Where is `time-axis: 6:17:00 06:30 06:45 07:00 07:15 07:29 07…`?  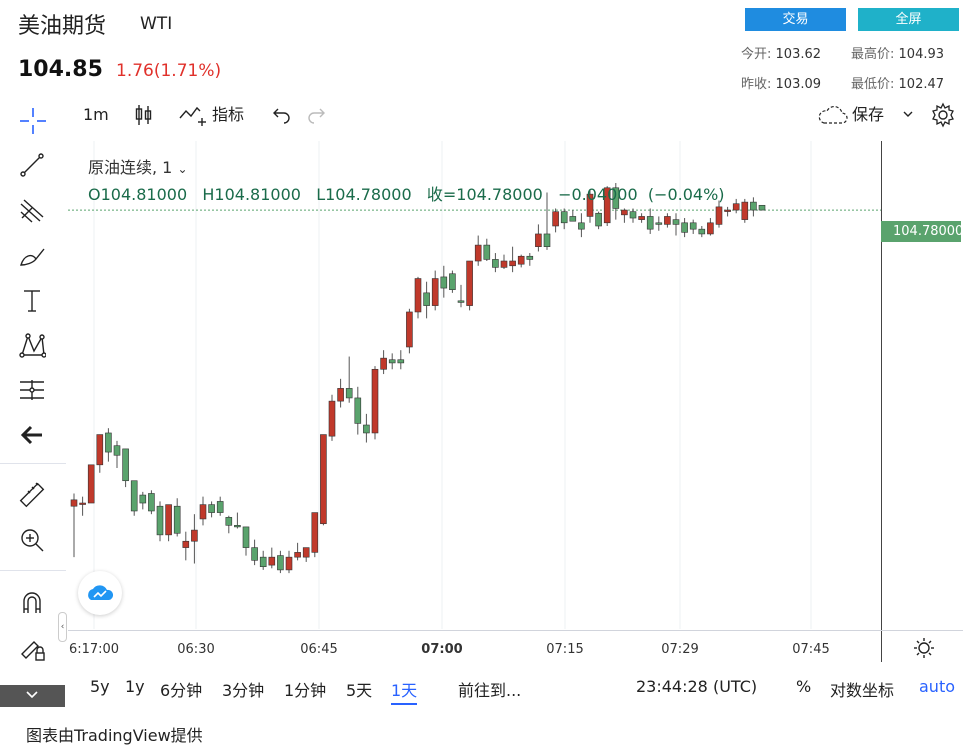 time-axis: 6:17:00 06:30 06:45 07:00 07:15 07:29 07… is located at coordinates (515, 647).